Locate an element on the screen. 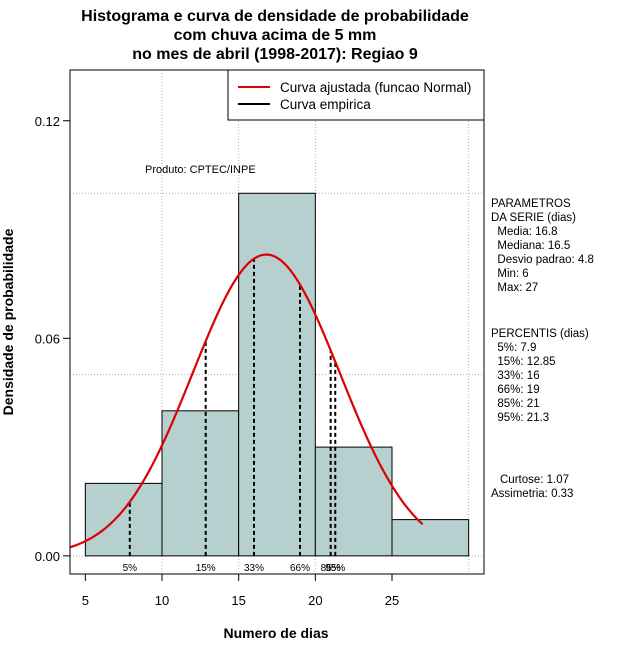  y-tick-label: 0.00 is located at coordinates (47, 556).